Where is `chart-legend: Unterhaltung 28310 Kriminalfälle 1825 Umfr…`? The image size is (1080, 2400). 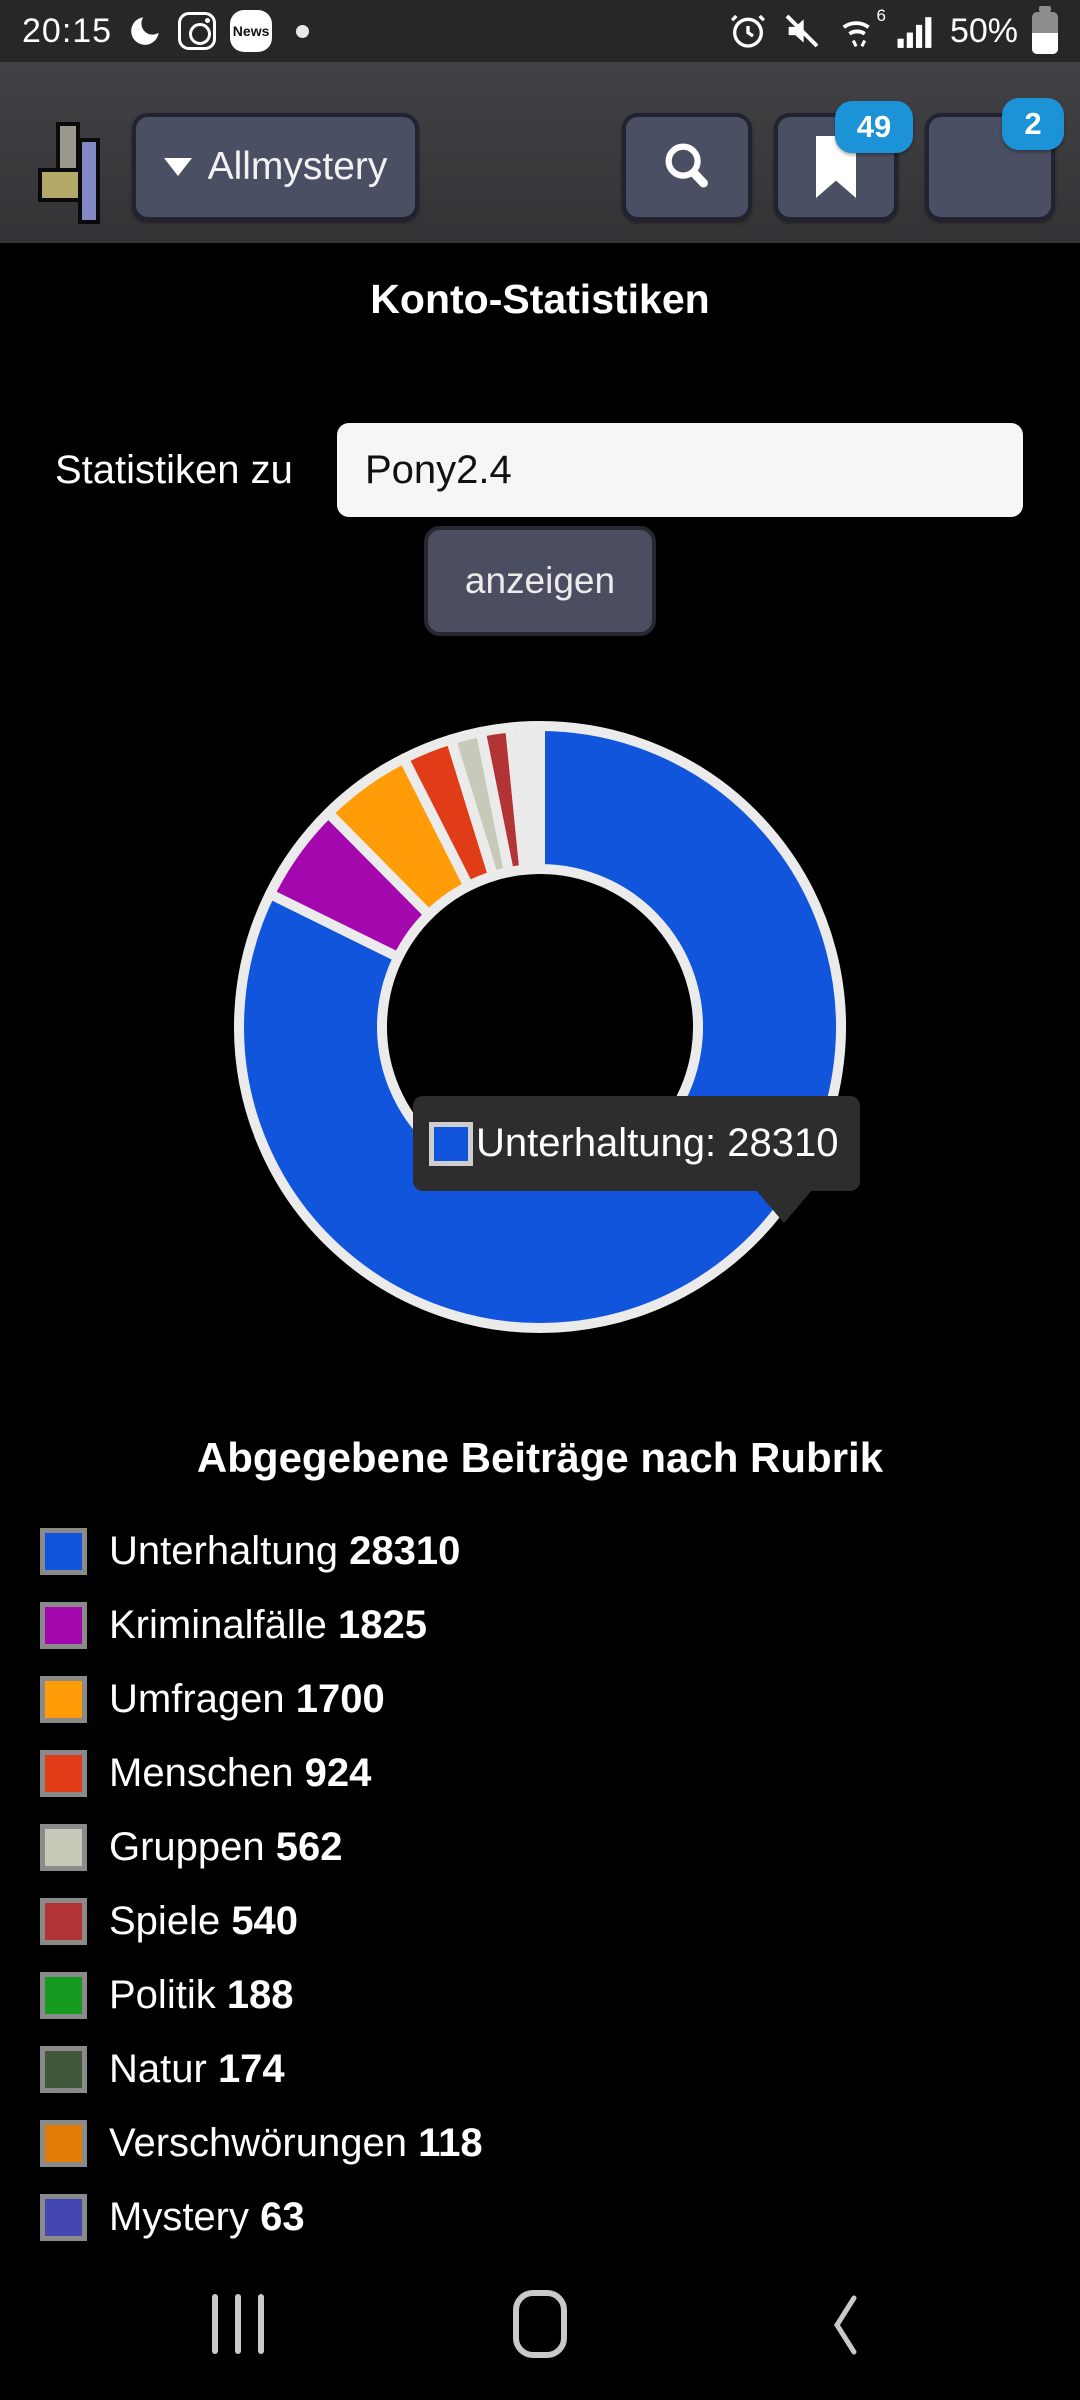
chart-legend: Unterhaltung 28310 Kriminalfälle 1825 Umfr… is located at coordinates (261, 1897).